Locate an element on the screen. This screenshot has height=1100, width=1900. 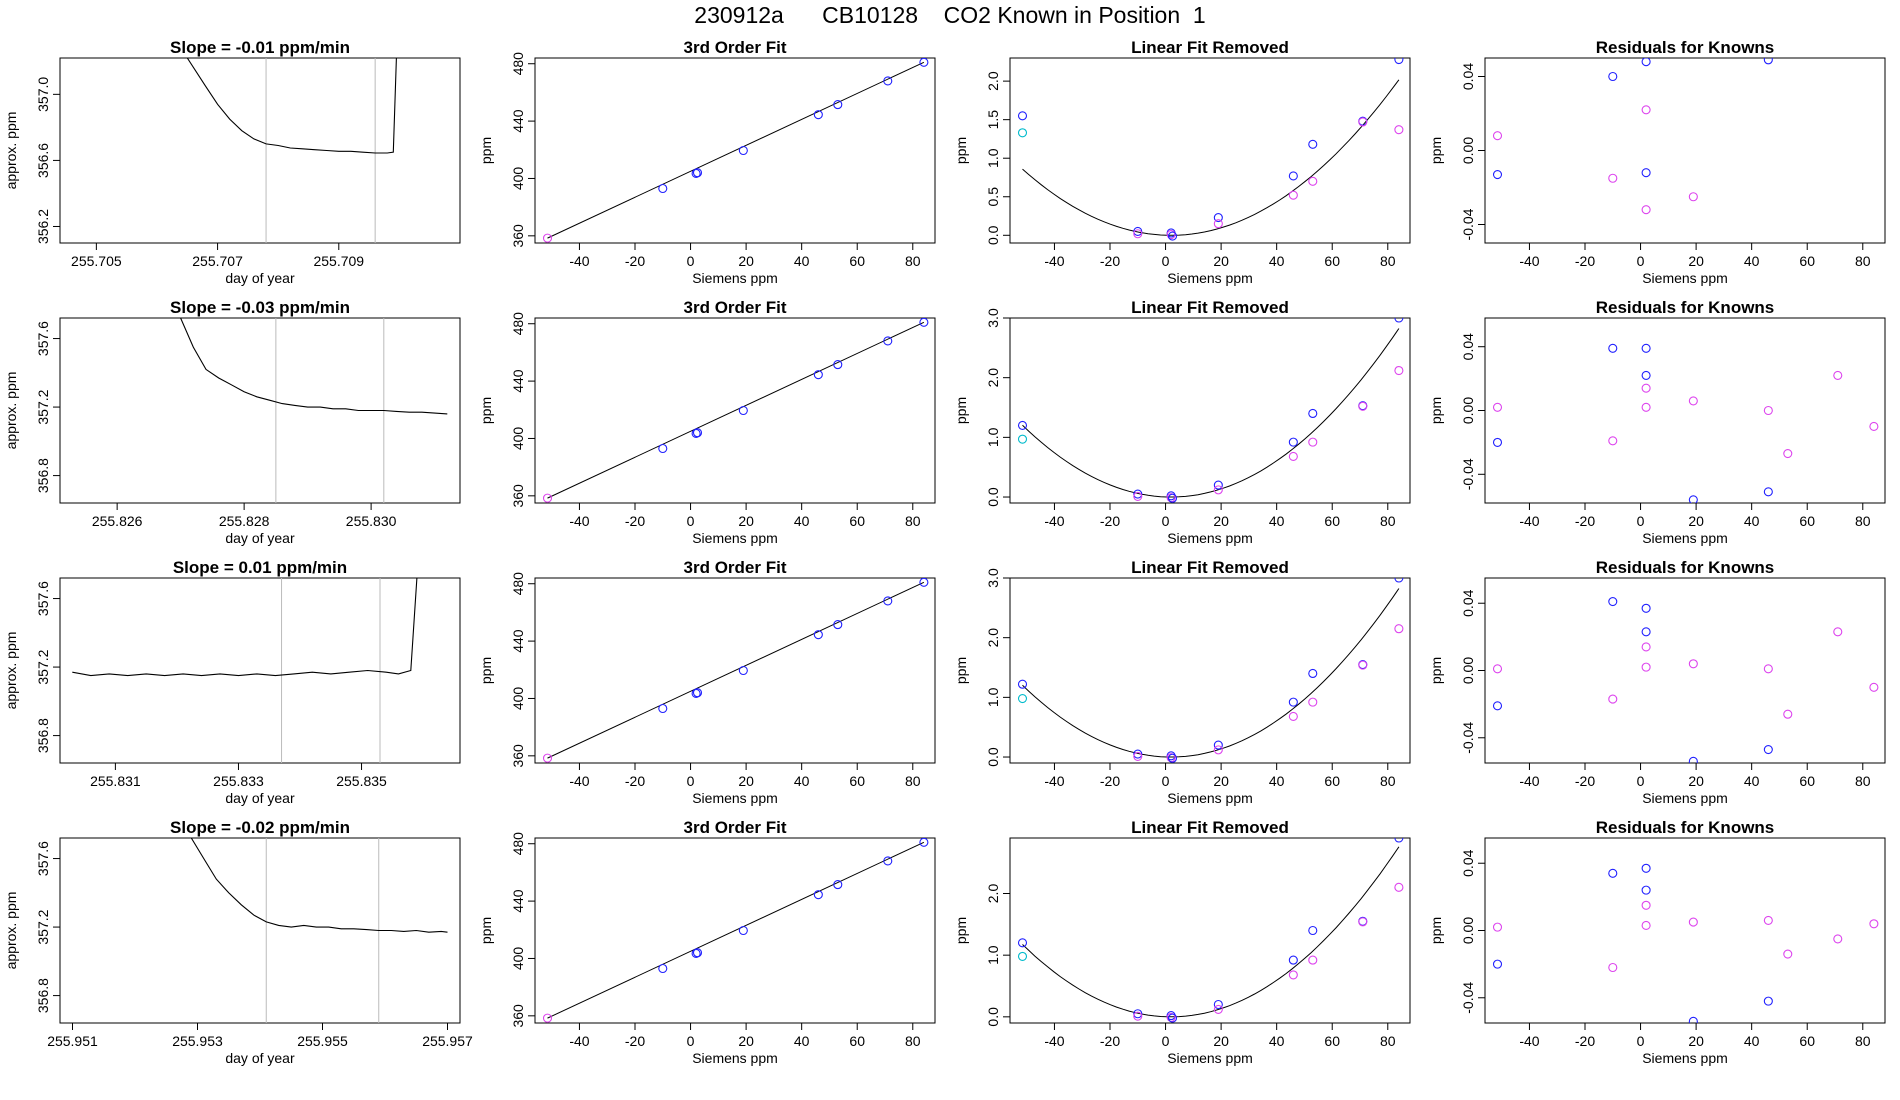
y-tick-label: 0.0 is located at coordinates (993, 497).